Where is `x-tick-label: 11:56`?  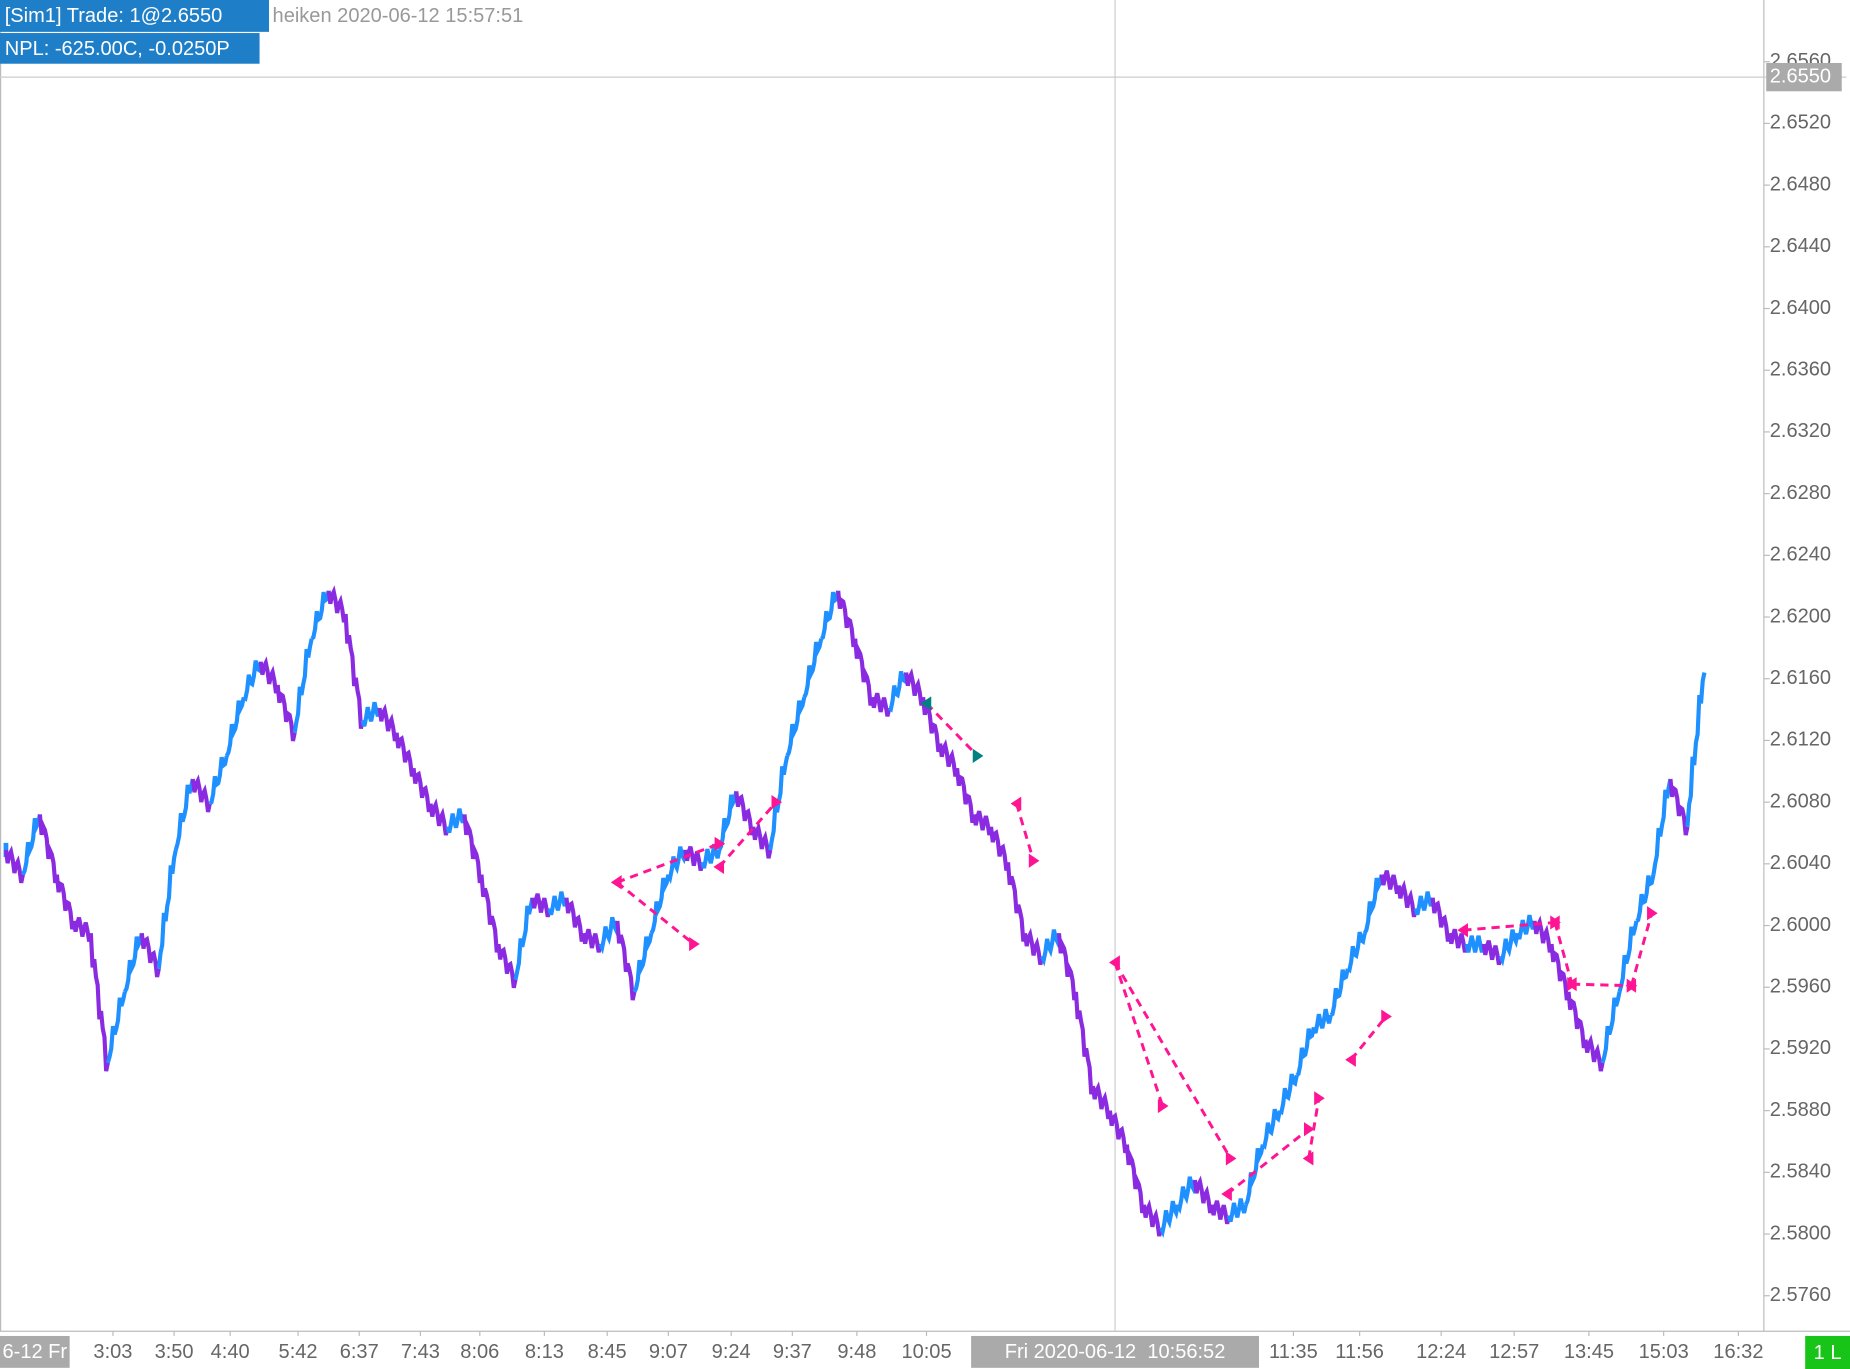 x-tick-label: 11:56 is located at coordinates (1359, 1352).